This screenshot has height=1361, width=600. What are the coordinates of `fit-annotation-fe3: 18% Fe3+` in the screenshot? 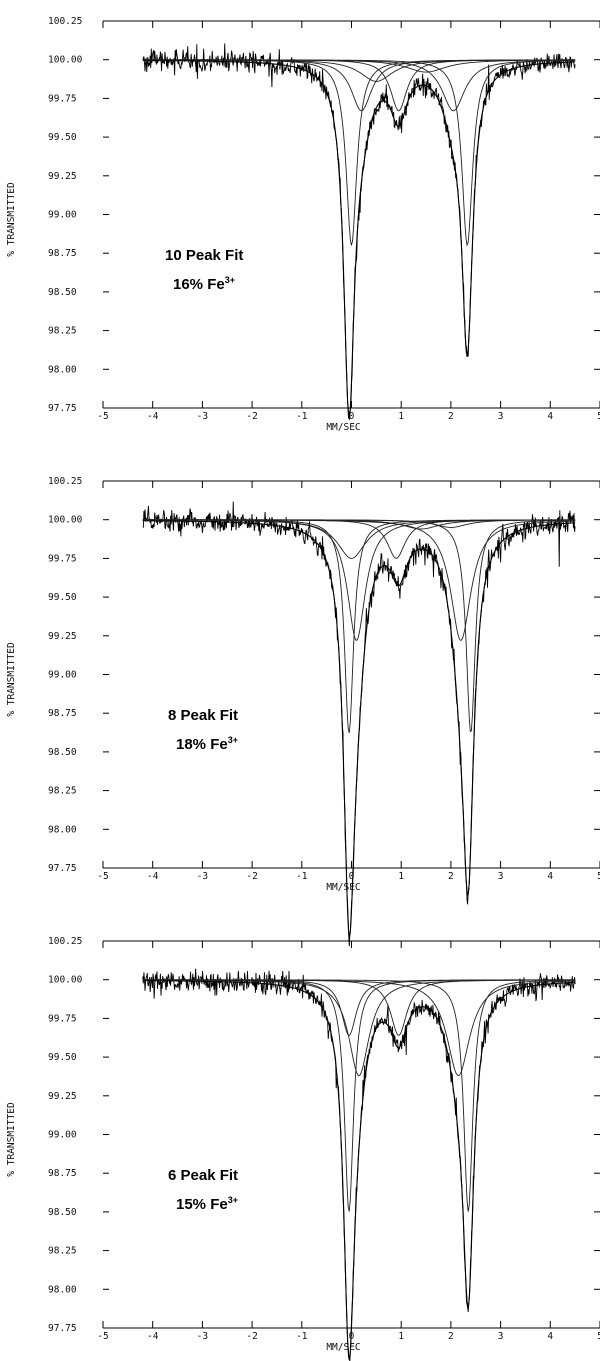 It's located at (207, 744).